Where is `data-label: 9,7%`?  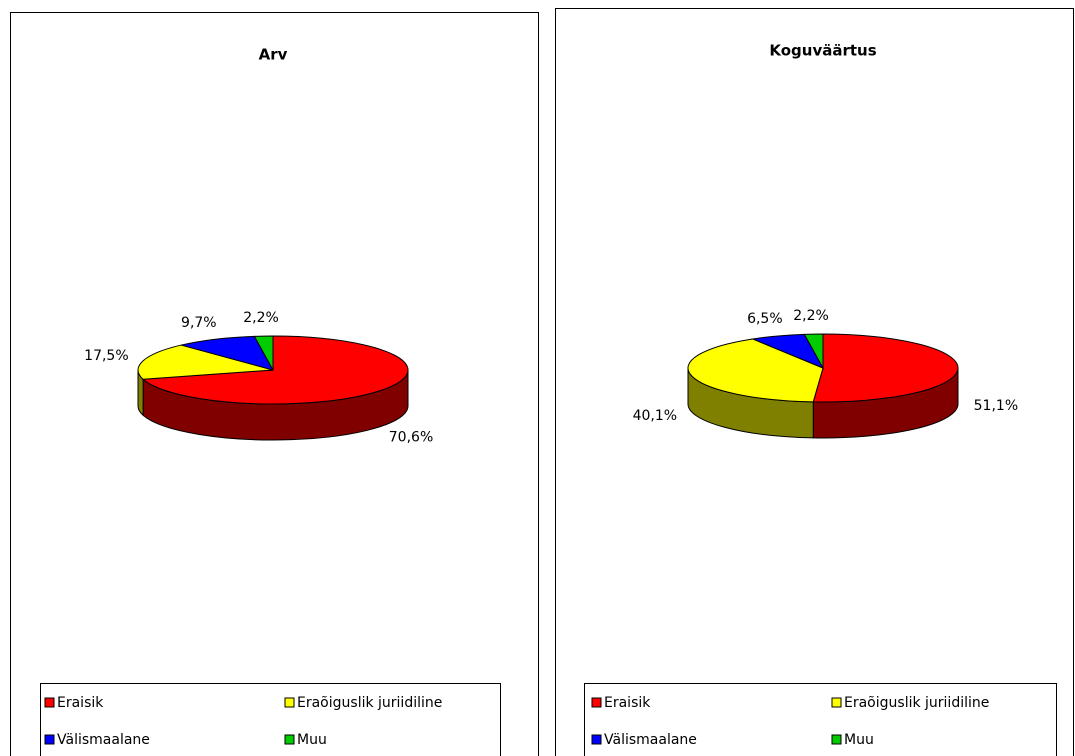
data-label: 9,7% is located at coordinates (199, 323).